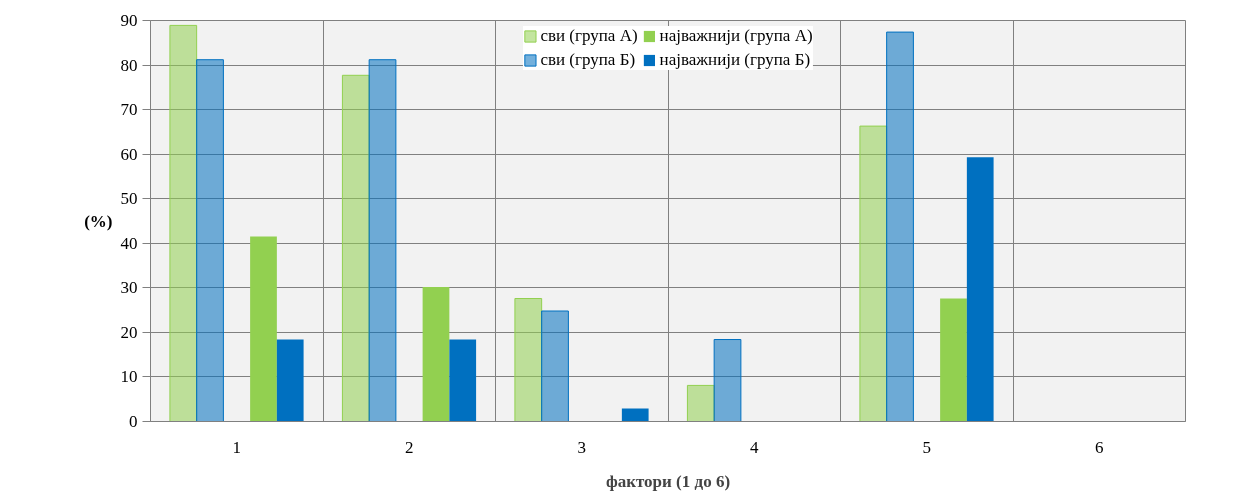 This screenshot has width=1235, height=504. What do you see at coordinates (133, 421) in the screenshot?
I see `y-tick-label: 0` at bounding box center [133, 421].